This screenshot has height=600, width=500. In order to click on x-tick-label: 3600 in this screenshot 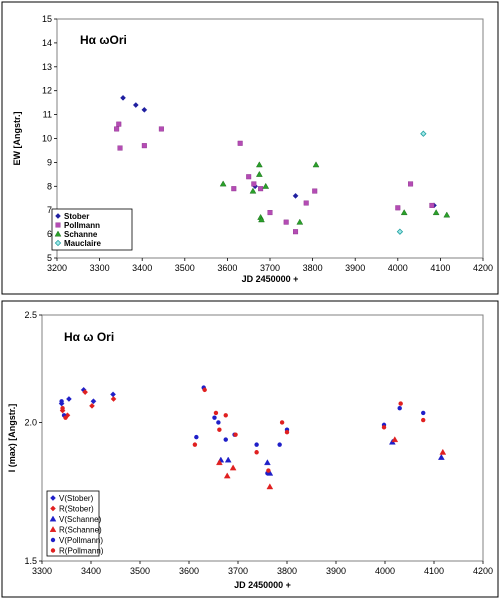, I will do `click(189, 571)`.